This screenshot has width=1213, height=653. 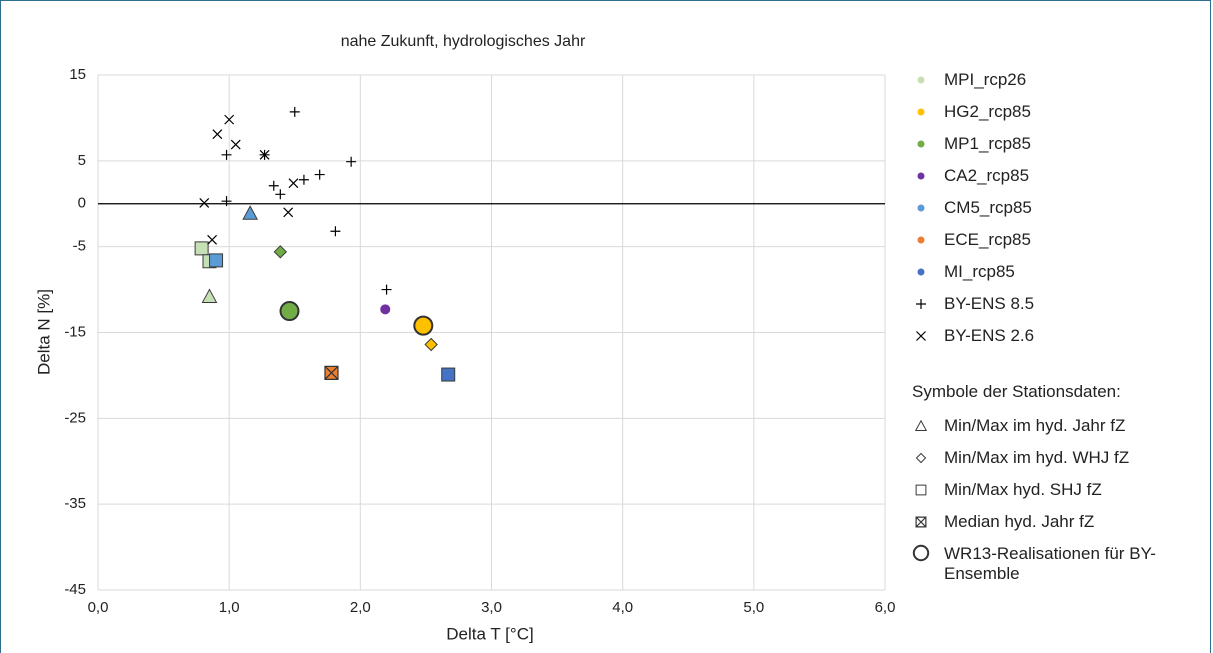 What do you see at coordinates (1057, 144) in the screenshot?
I see `legend-item: MP1_rcp85` at bounding box center [1057, 144].